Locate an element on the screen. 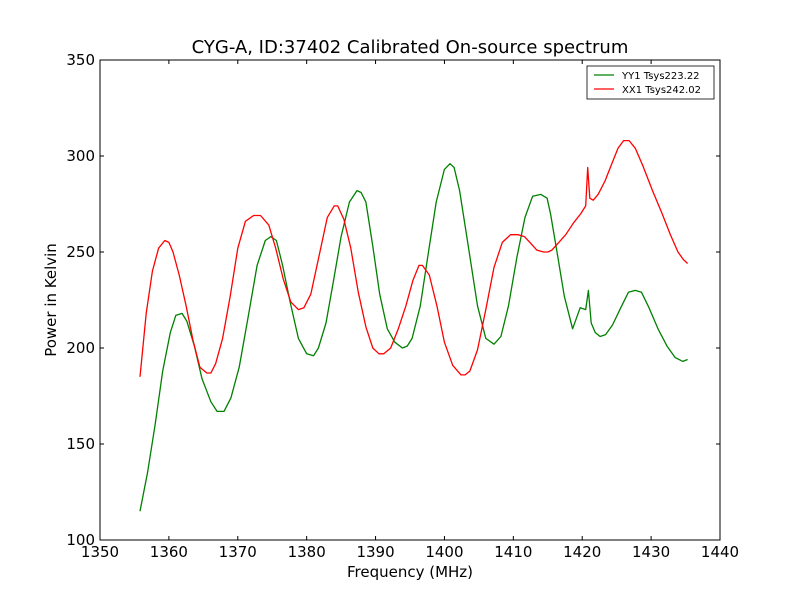 This screenshot has width=800, height=600. y-tick-label: 100 is located at coordinates (80, 540).